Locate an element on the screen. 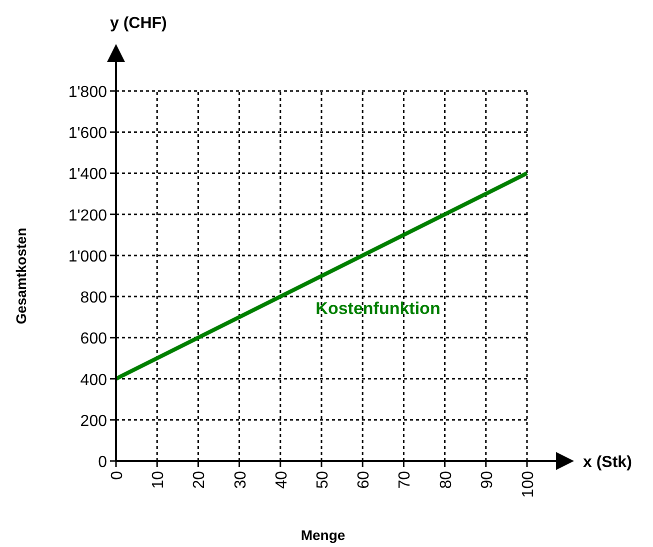 The width and height of the screenshot is (653, 547). x-axis-title: Menge is located at coordinates (323, 535).